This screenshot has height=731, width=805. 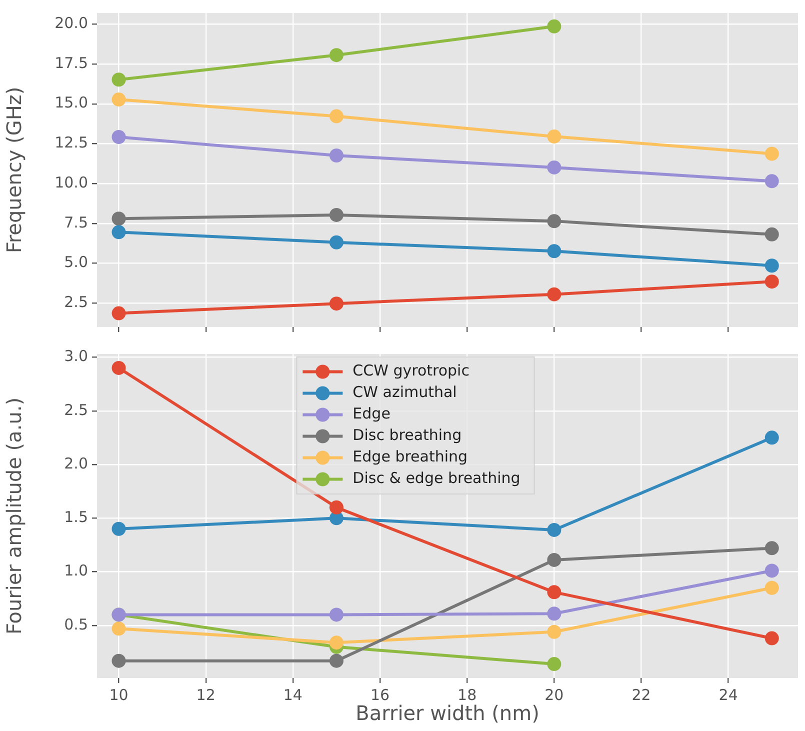 What do you see at coordinates (292, 695) in the screenshot?
I see `x-tick-label: 14` at bounding box center [292, 695].